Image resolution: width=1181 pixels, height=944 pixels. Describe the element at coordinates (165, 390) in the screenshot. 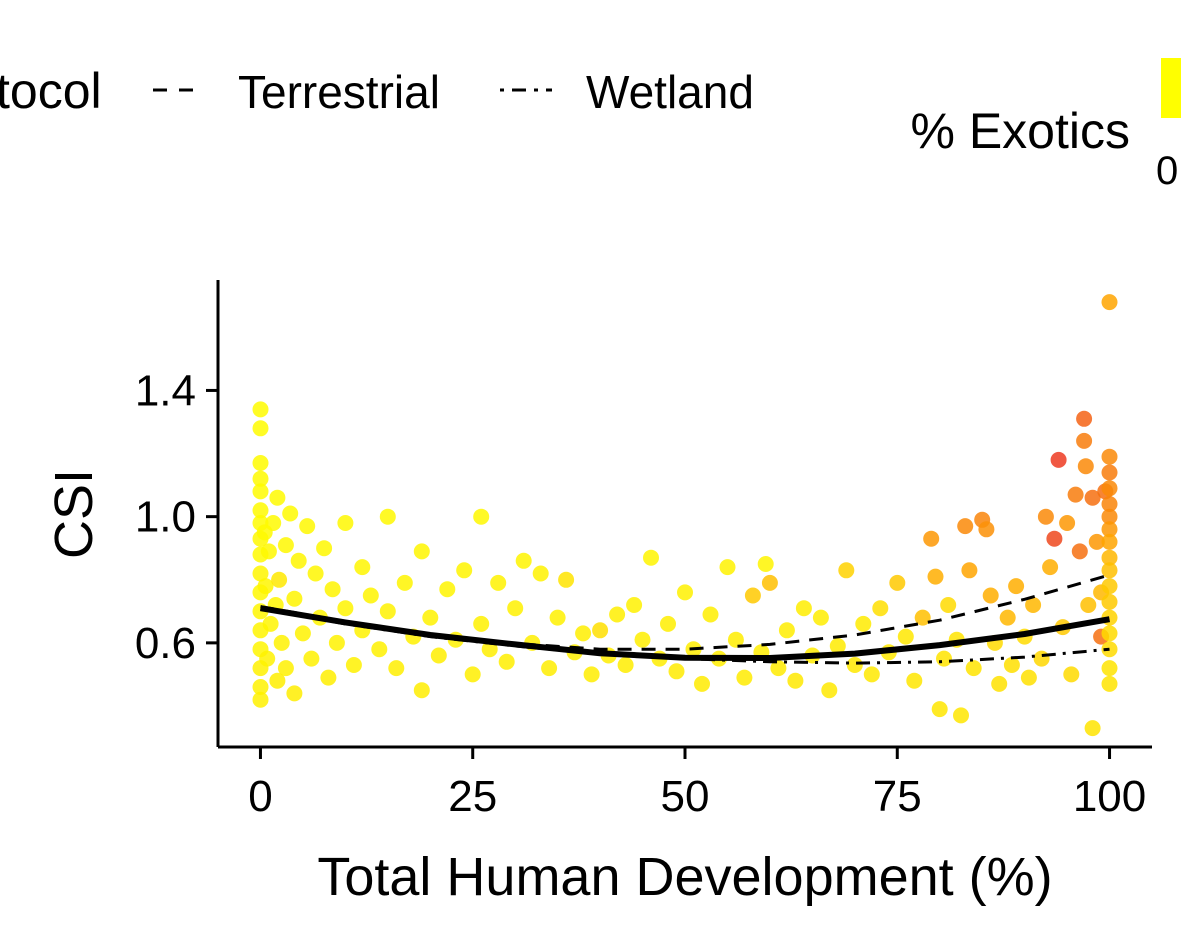

I see `y-tick-label: 1.4` at that location.